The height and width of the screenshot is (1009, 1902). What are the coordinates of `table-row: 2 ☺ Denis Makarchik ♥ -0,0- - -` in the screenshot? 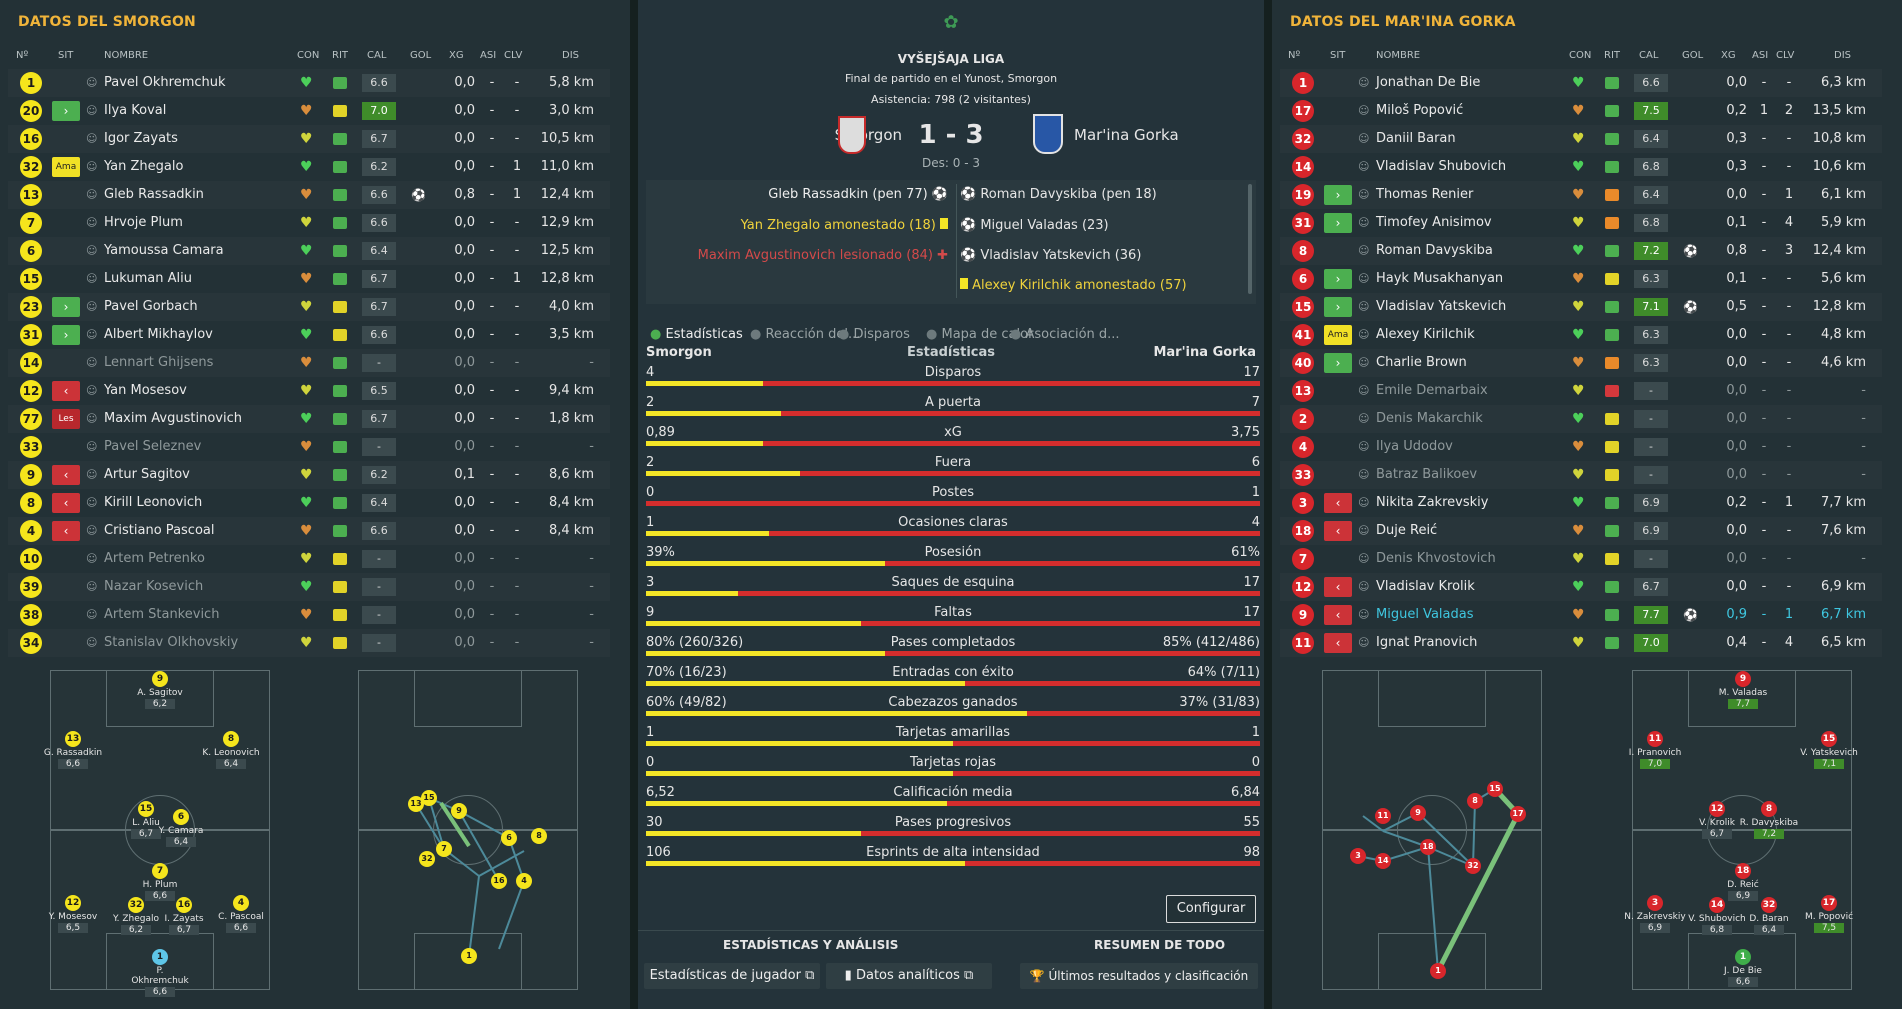 It's located at (1581, 419).